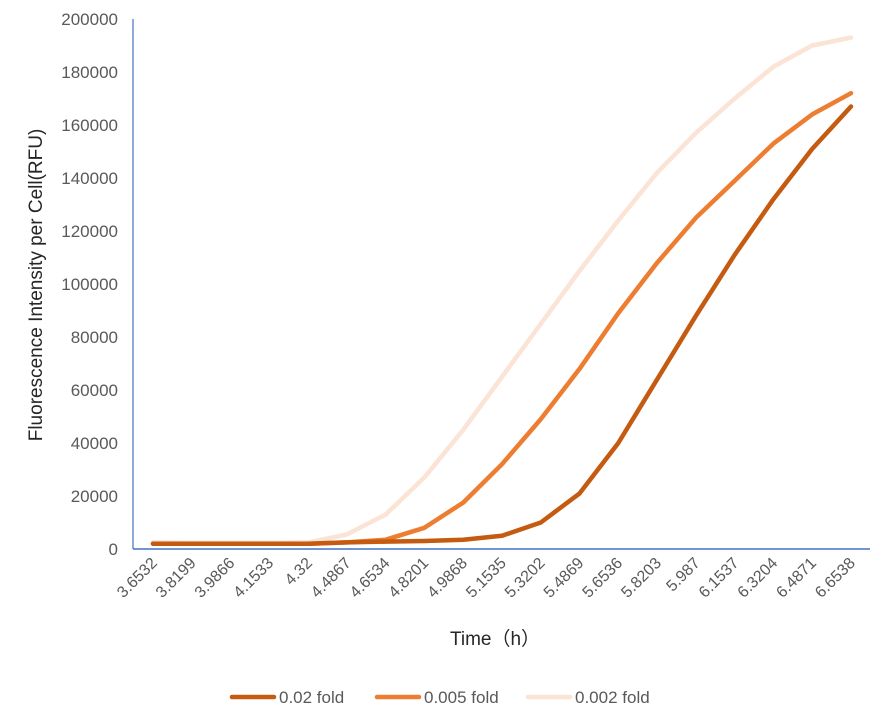 The height and width of the screenshot is (724, 886). Describe the element at coordinates (113, 549) in the screenshot. I see `y-tick-label: 0` at that location.